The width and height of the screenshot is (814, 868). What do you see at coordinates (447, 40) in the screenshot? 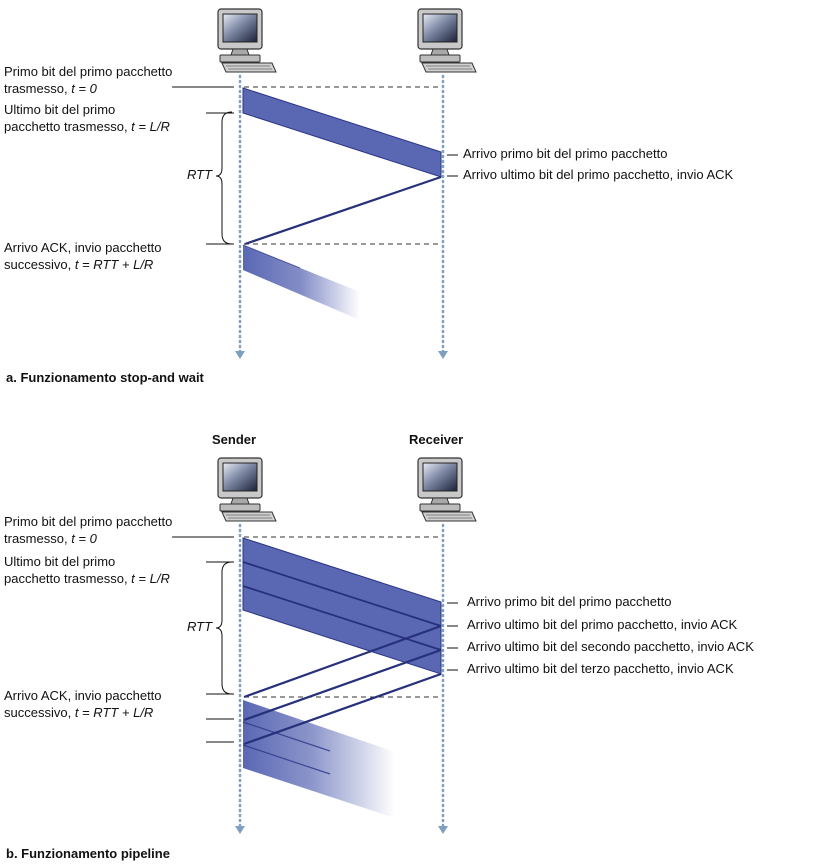
I see `receiver-computer-icon` at bounding box center [447, 40].